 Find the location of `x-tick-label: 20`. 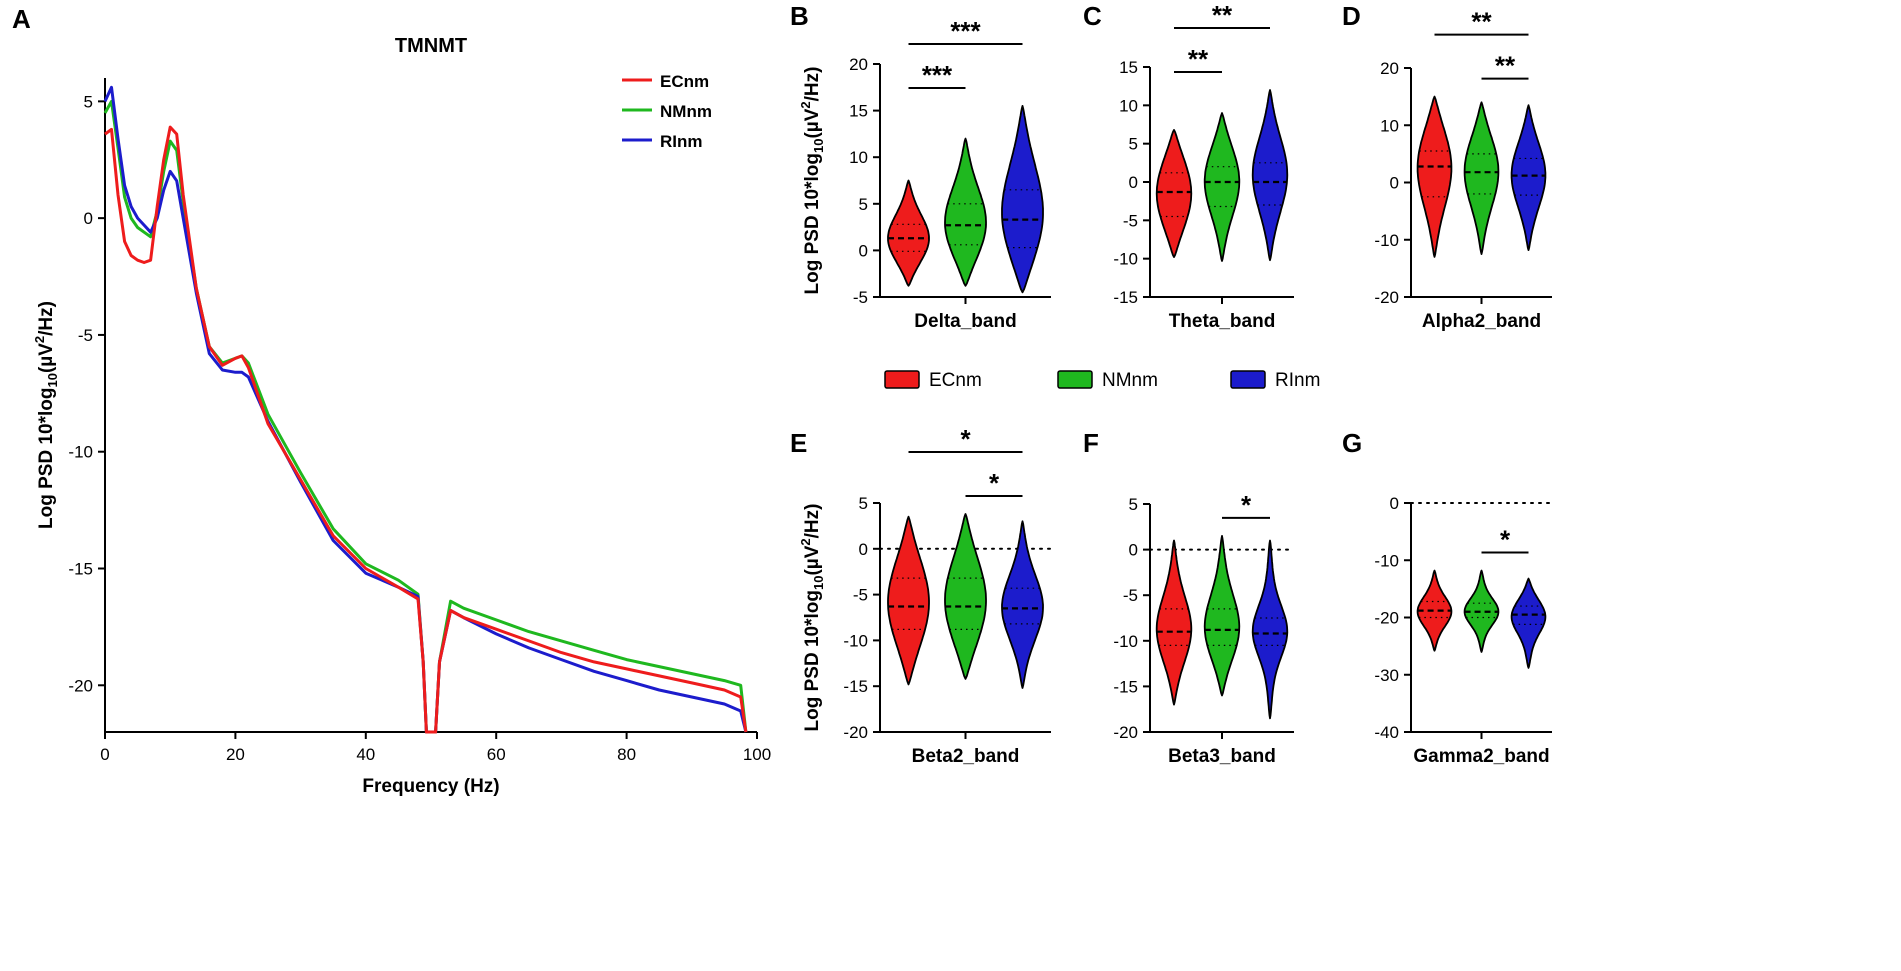

x-tick-label: 20 is located at coordinates (235, 754).